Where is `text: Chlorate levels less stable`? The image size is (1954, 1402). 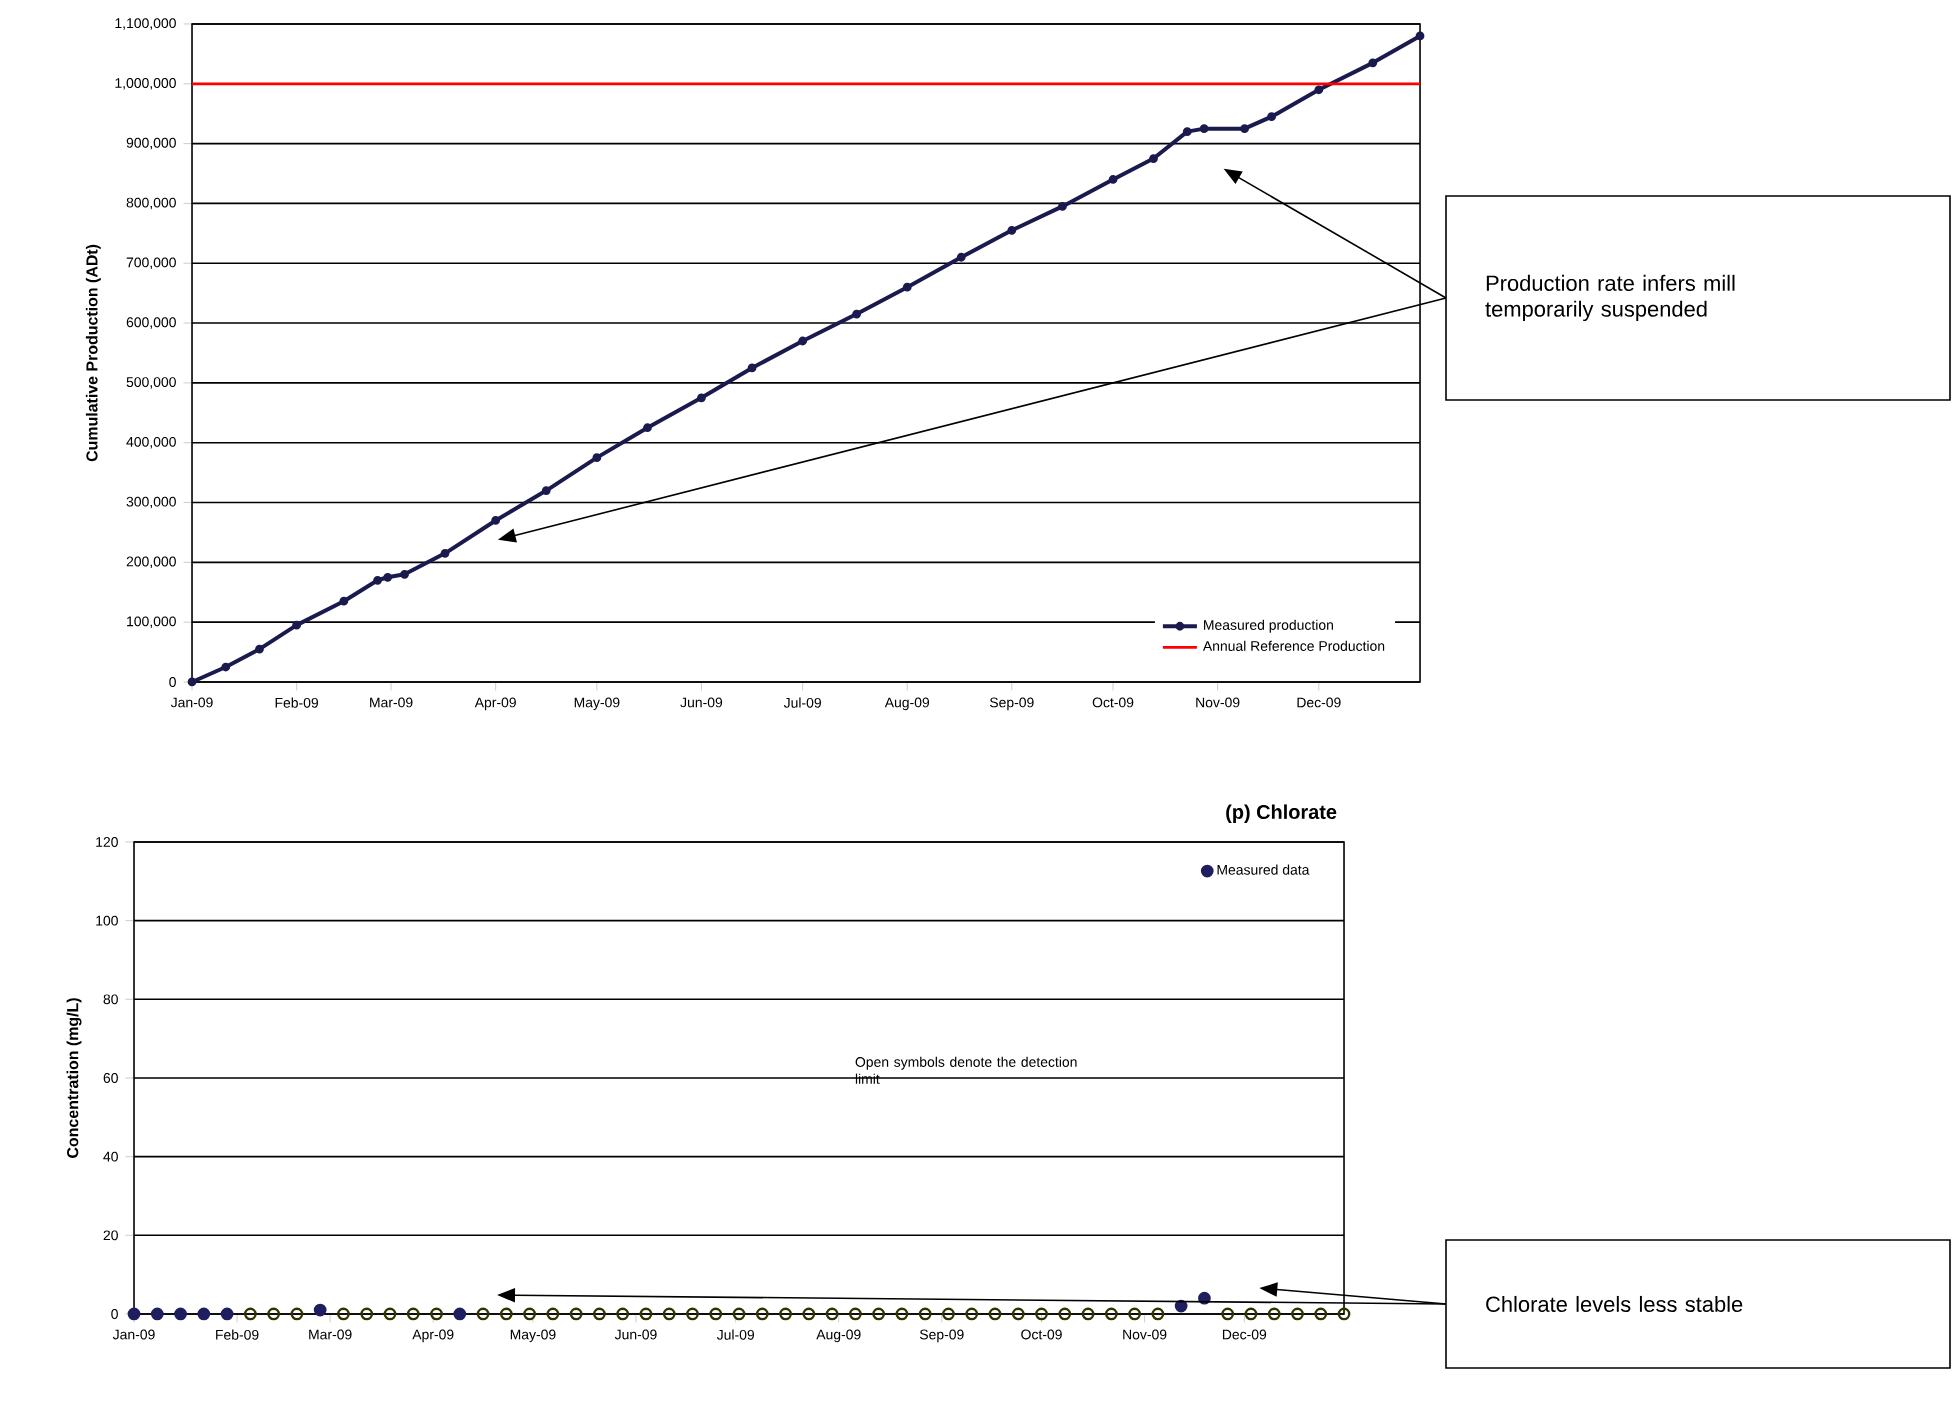 text: Chlorate levels less stable is located at coordinates (1614, 1304).